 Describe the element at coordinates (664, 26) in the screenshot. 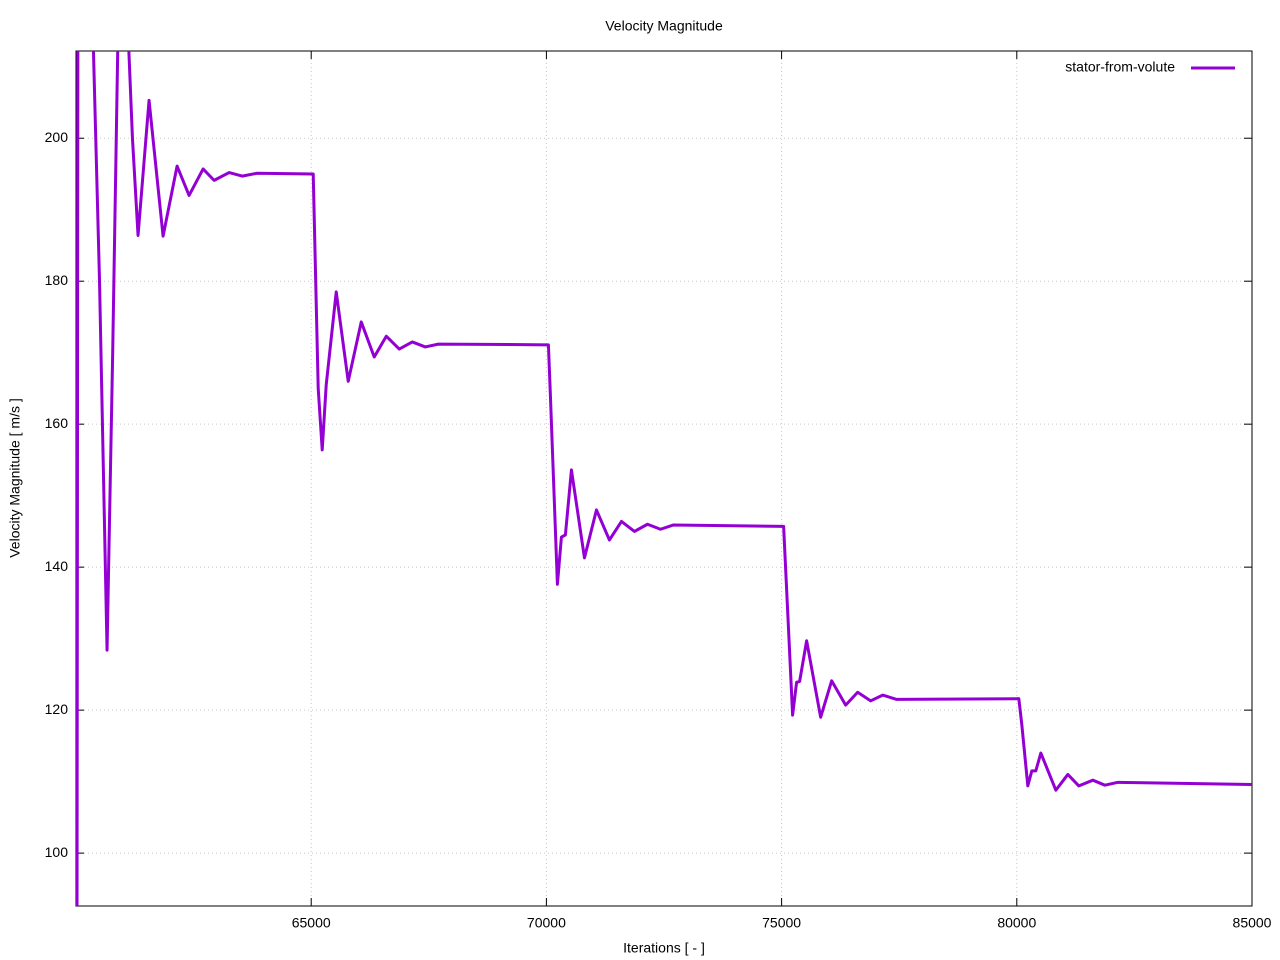

I see `chart-title: Velocity Magnitude` at that location.